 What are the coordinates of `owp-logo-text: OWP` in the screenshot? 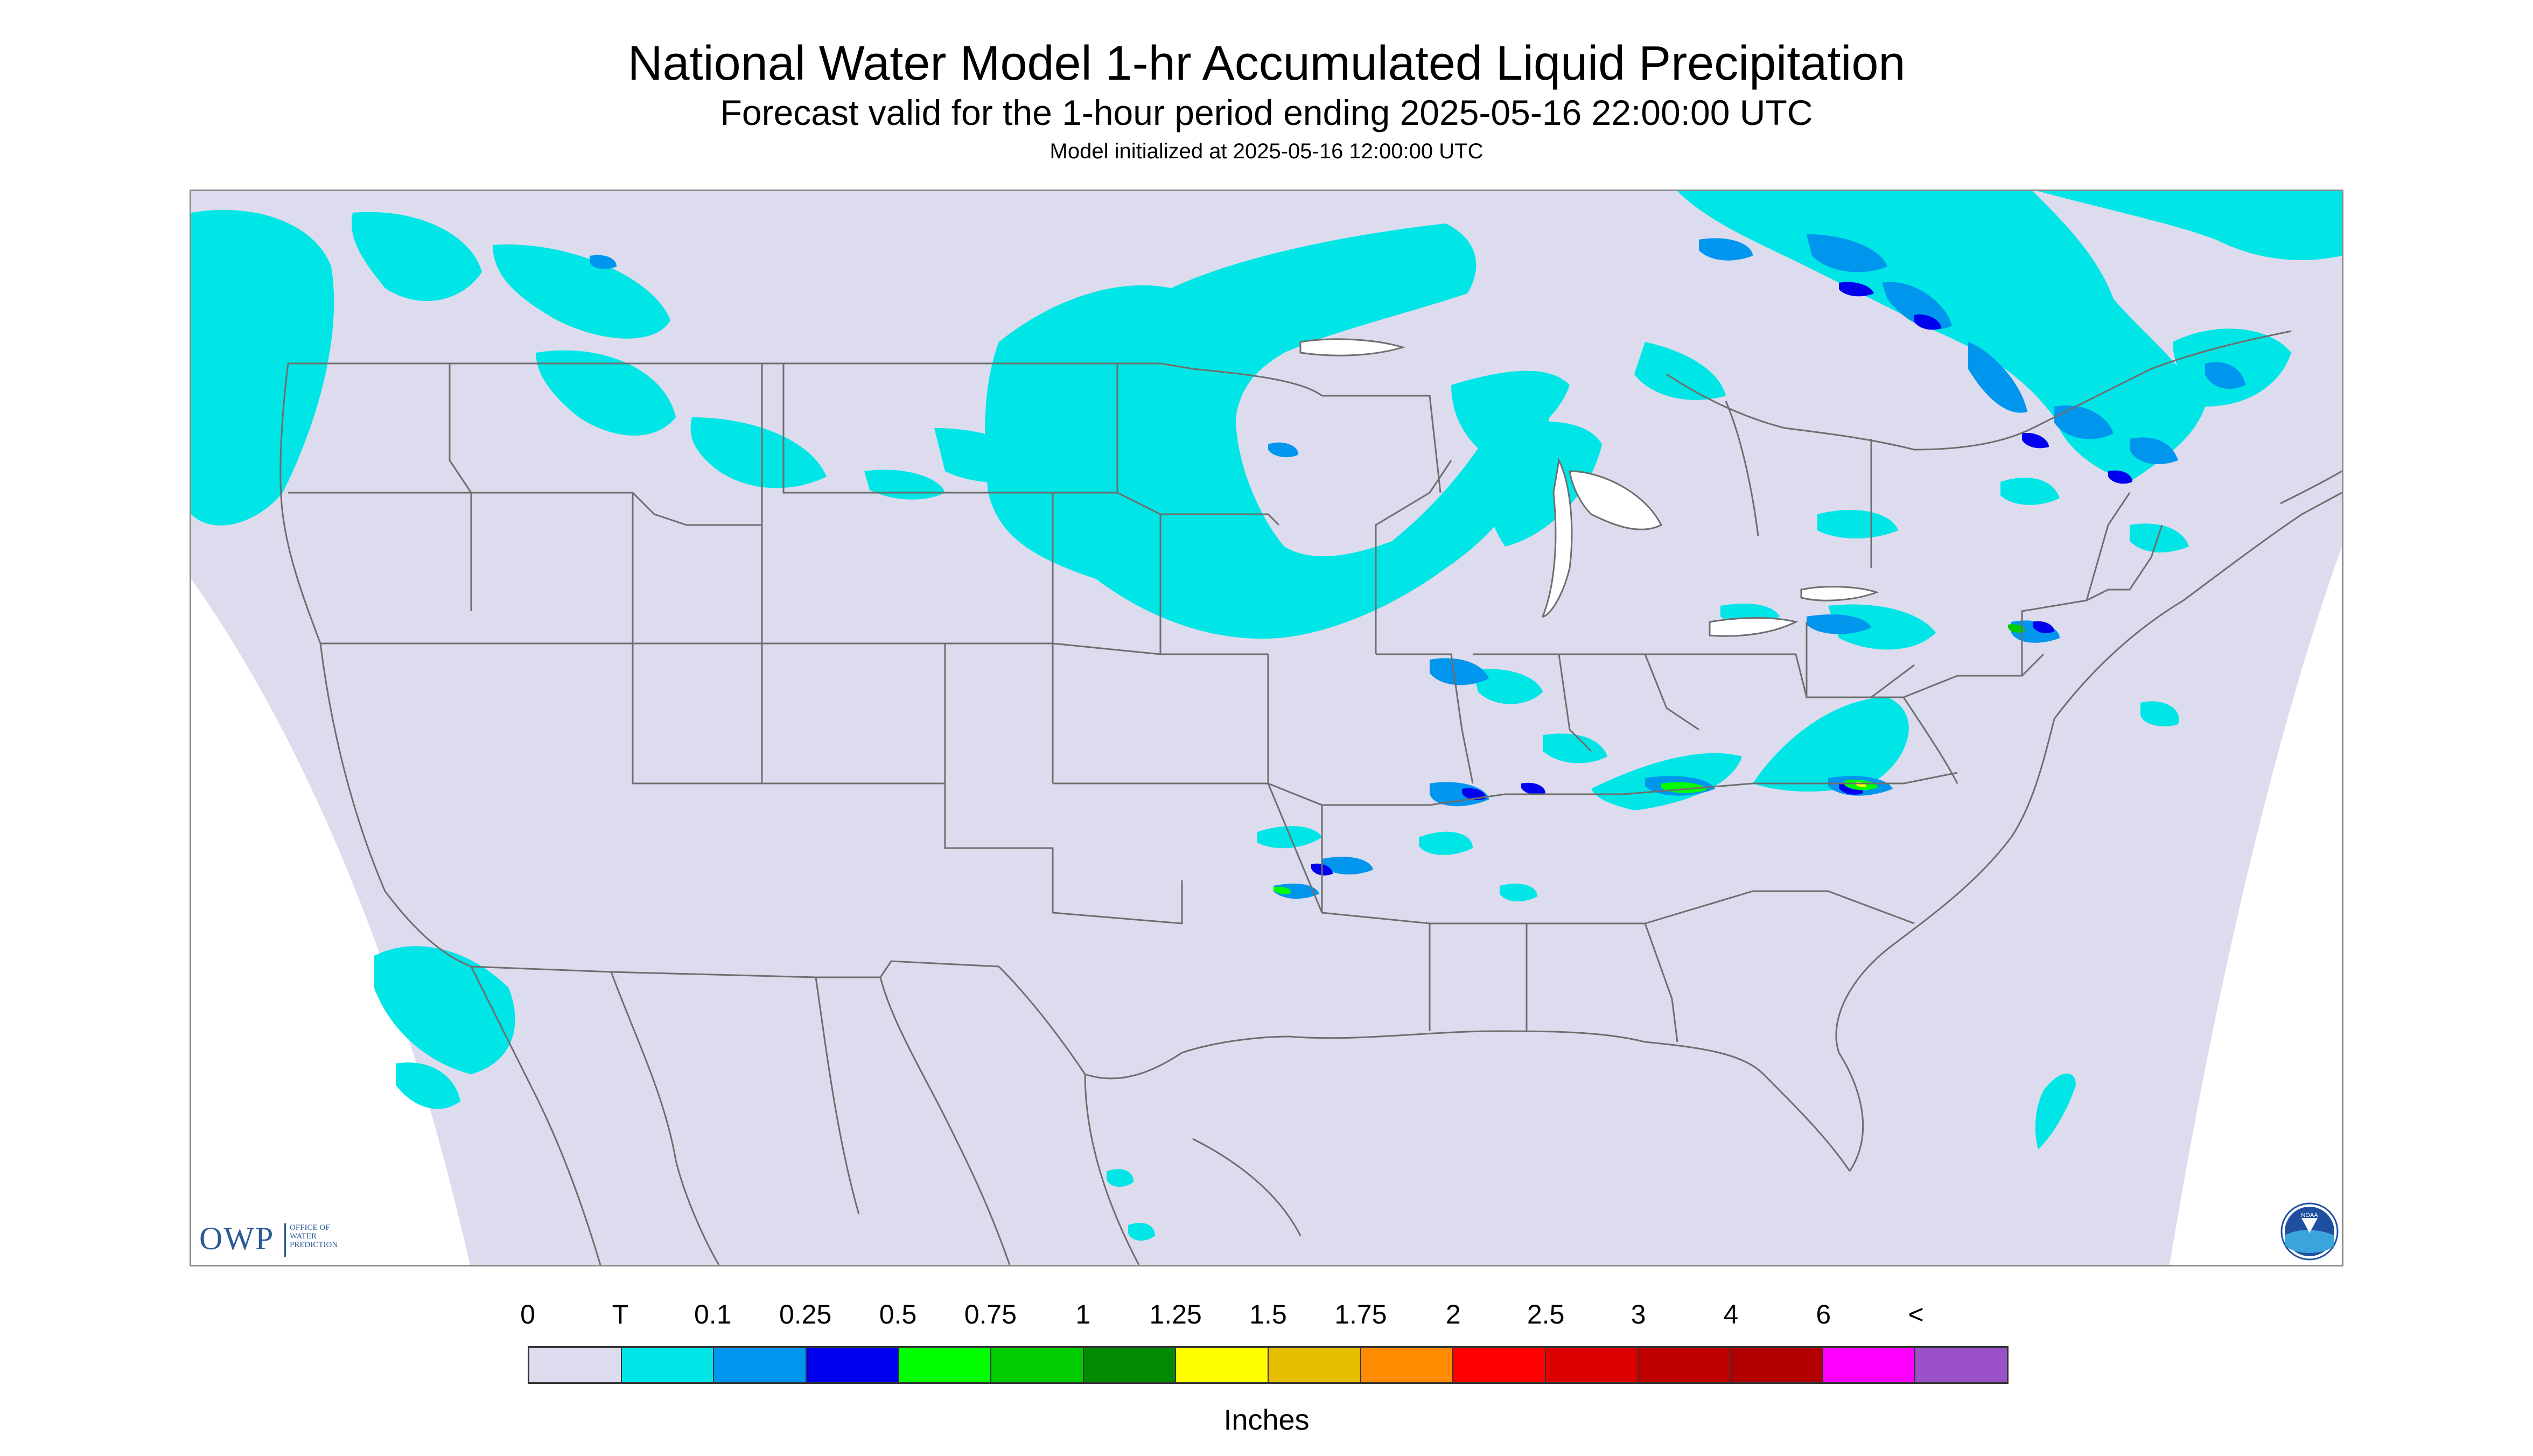 It's located at (237, 1238).